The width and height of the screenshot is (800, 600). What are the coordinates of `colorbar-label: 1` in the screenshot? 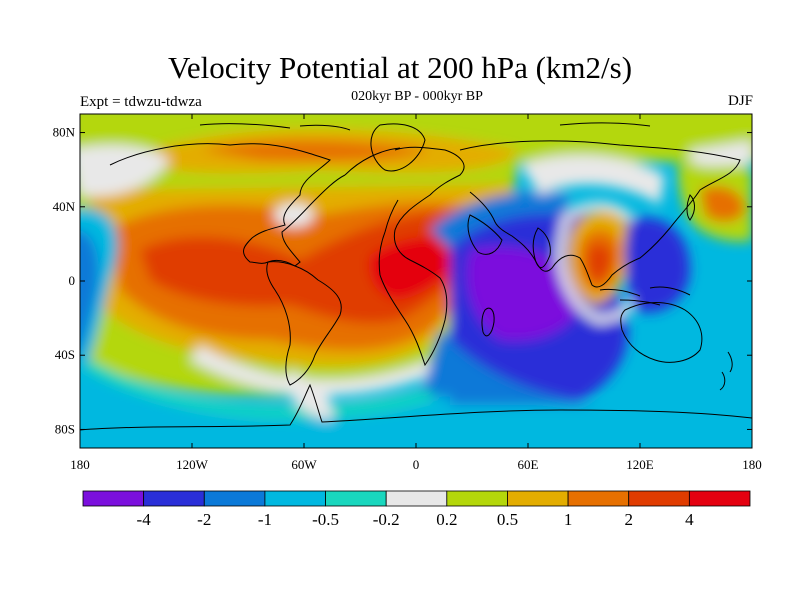 It's located at (568, 519).